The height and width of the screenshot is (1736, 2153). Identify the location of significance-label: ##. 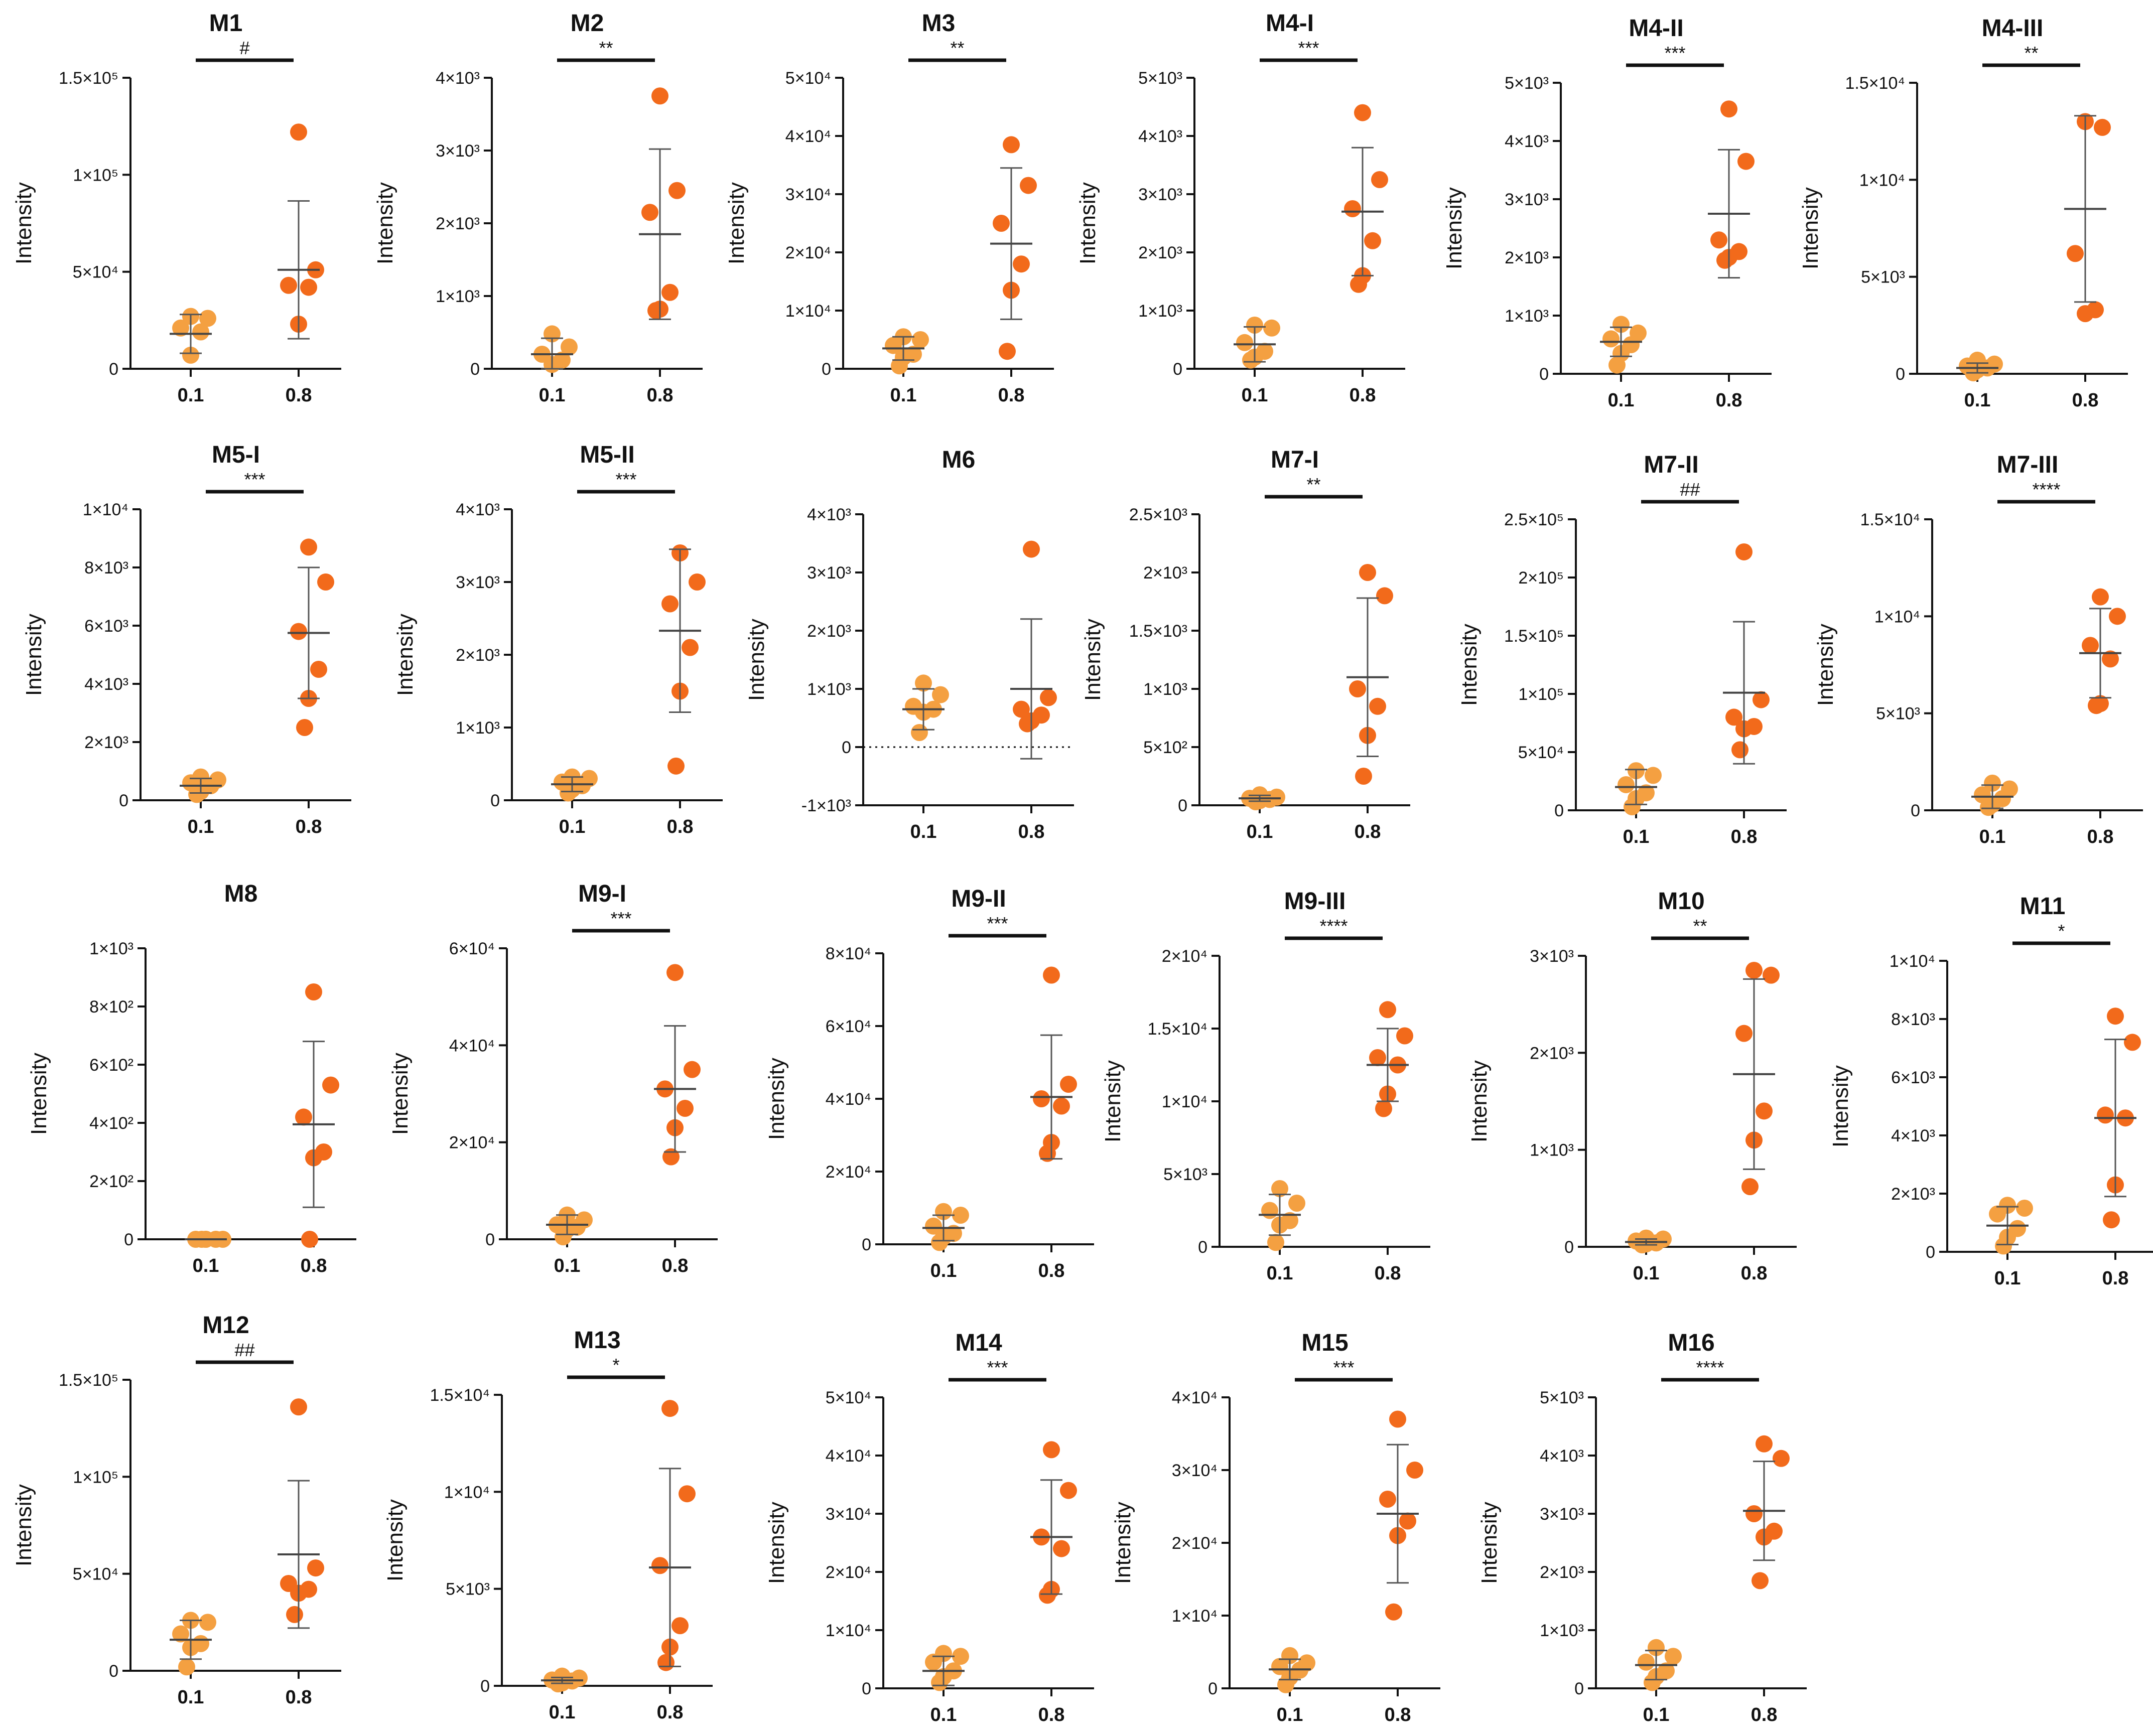
(244, 1350).